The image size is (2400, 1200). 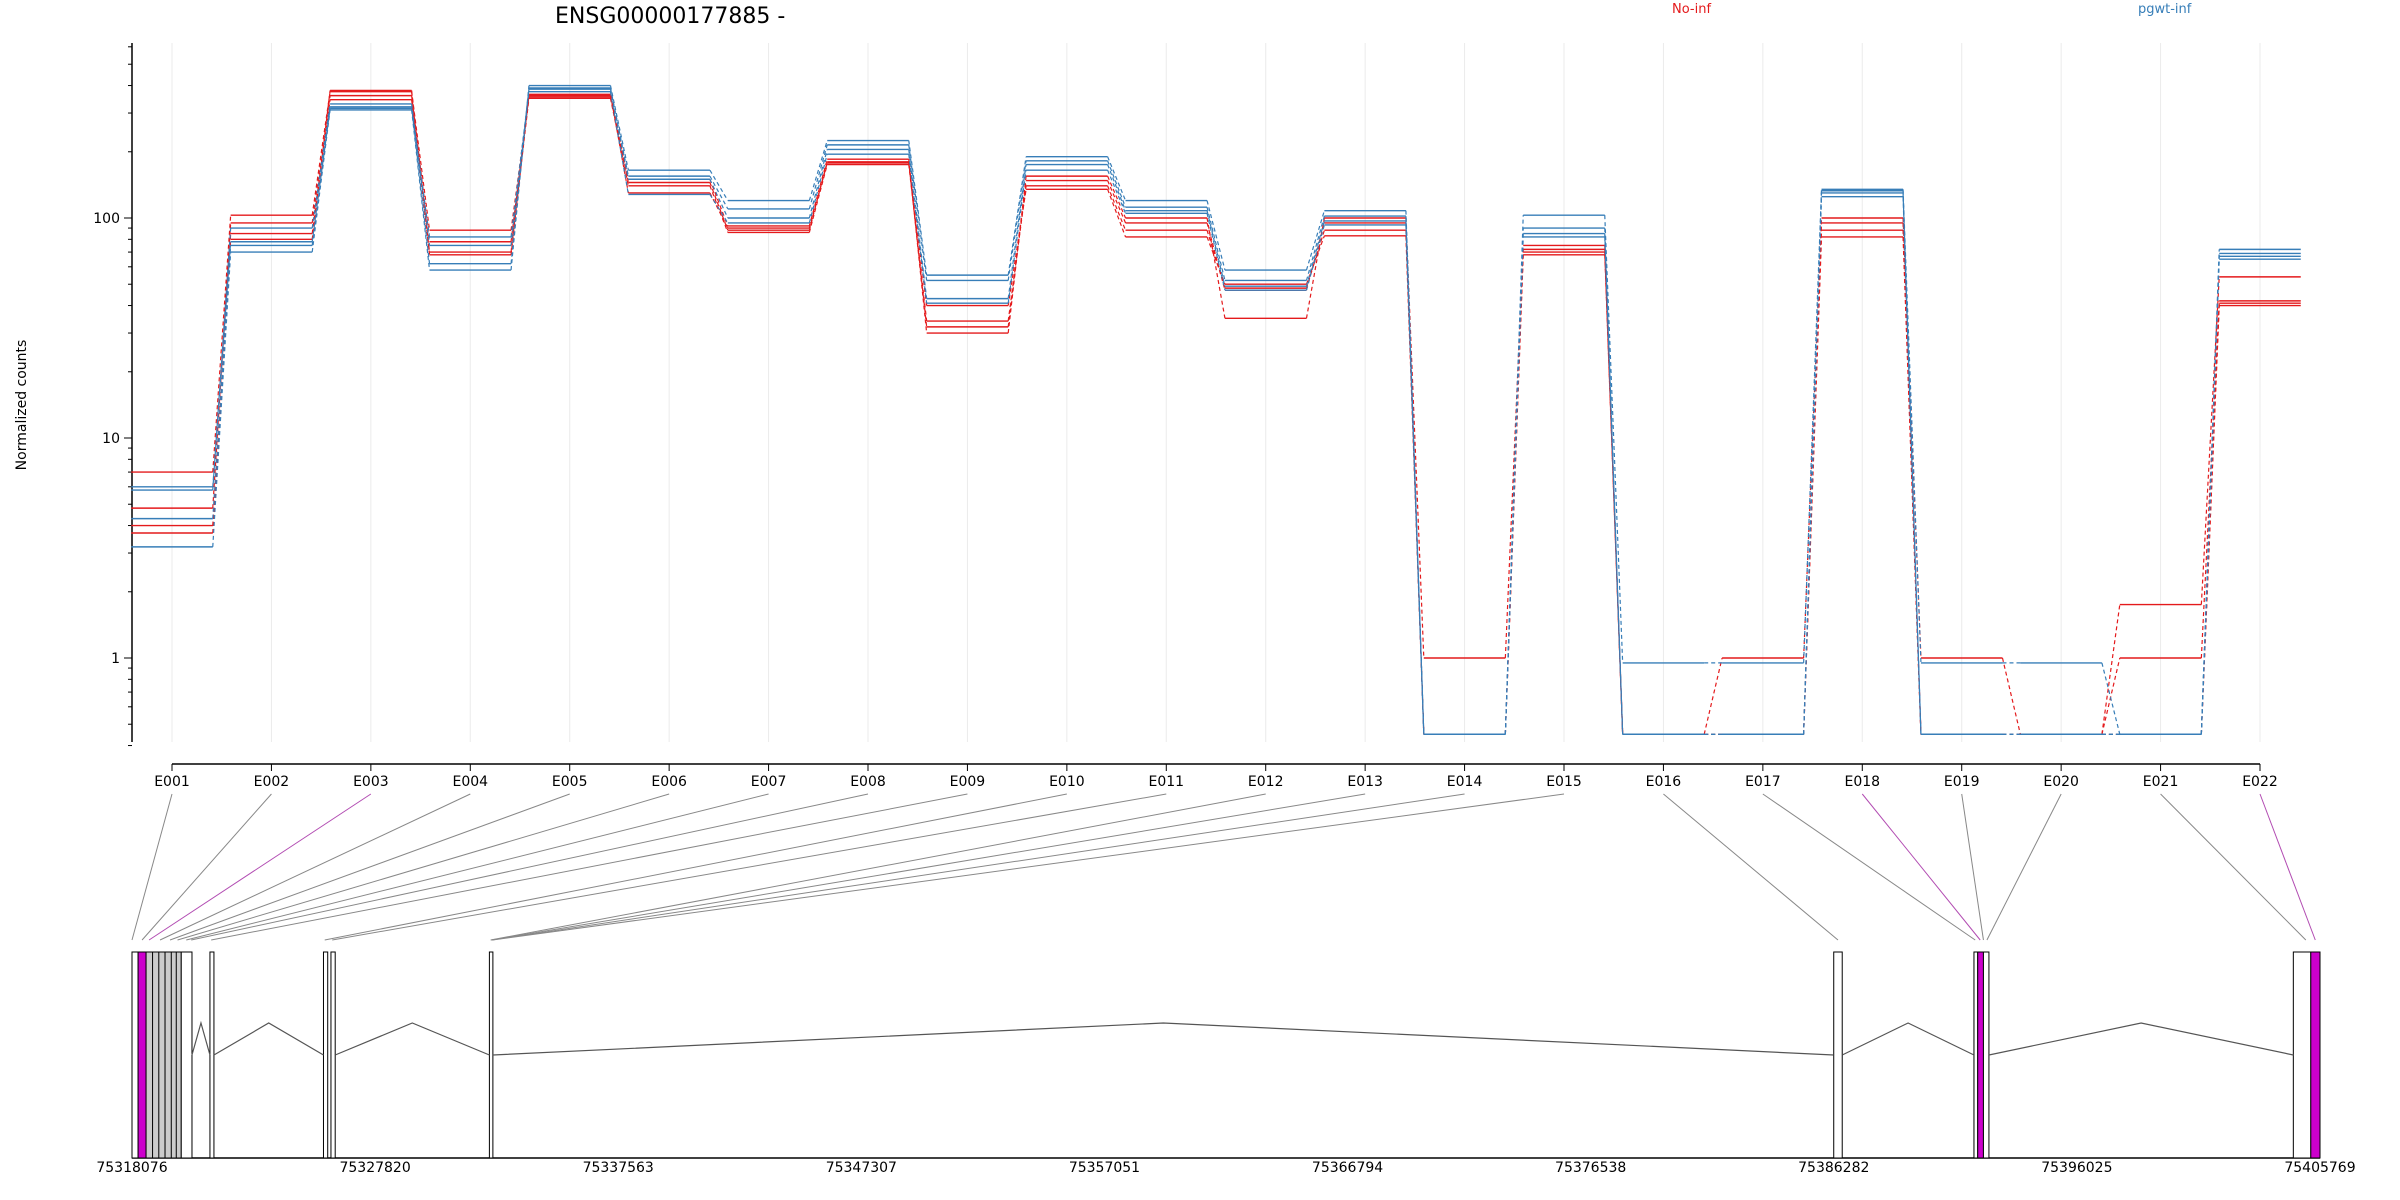 What do you see at coordinates (1564, 782) in the screenshot?
I see `x-tick-label: E015` at bounding box center [1564, 782].